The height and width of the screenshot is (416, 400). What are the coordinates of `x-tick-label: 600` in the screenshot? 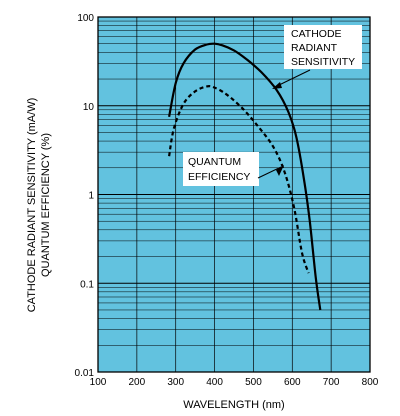 It's located at (292, 382).